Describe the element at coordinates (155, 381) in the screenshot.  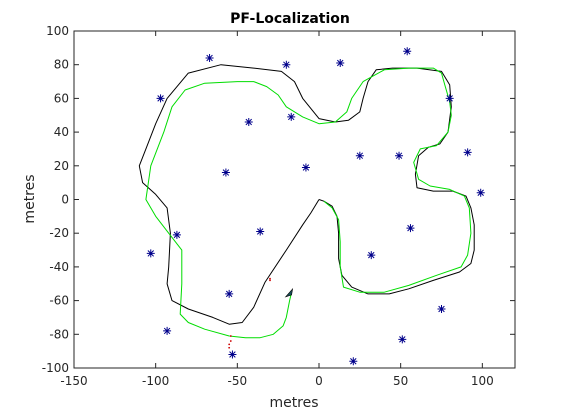
I see `x-tick-label: -100` at that location.